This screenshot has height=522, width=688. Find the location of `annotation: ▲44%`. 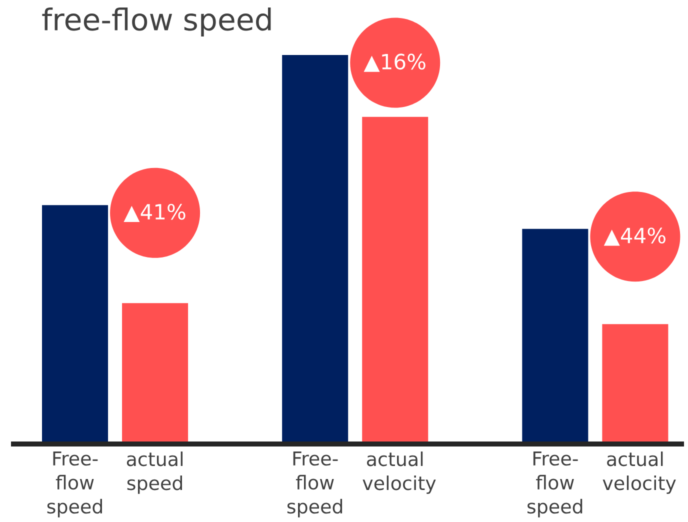

annotation: ▲44% is located at coordinates (635, 237).